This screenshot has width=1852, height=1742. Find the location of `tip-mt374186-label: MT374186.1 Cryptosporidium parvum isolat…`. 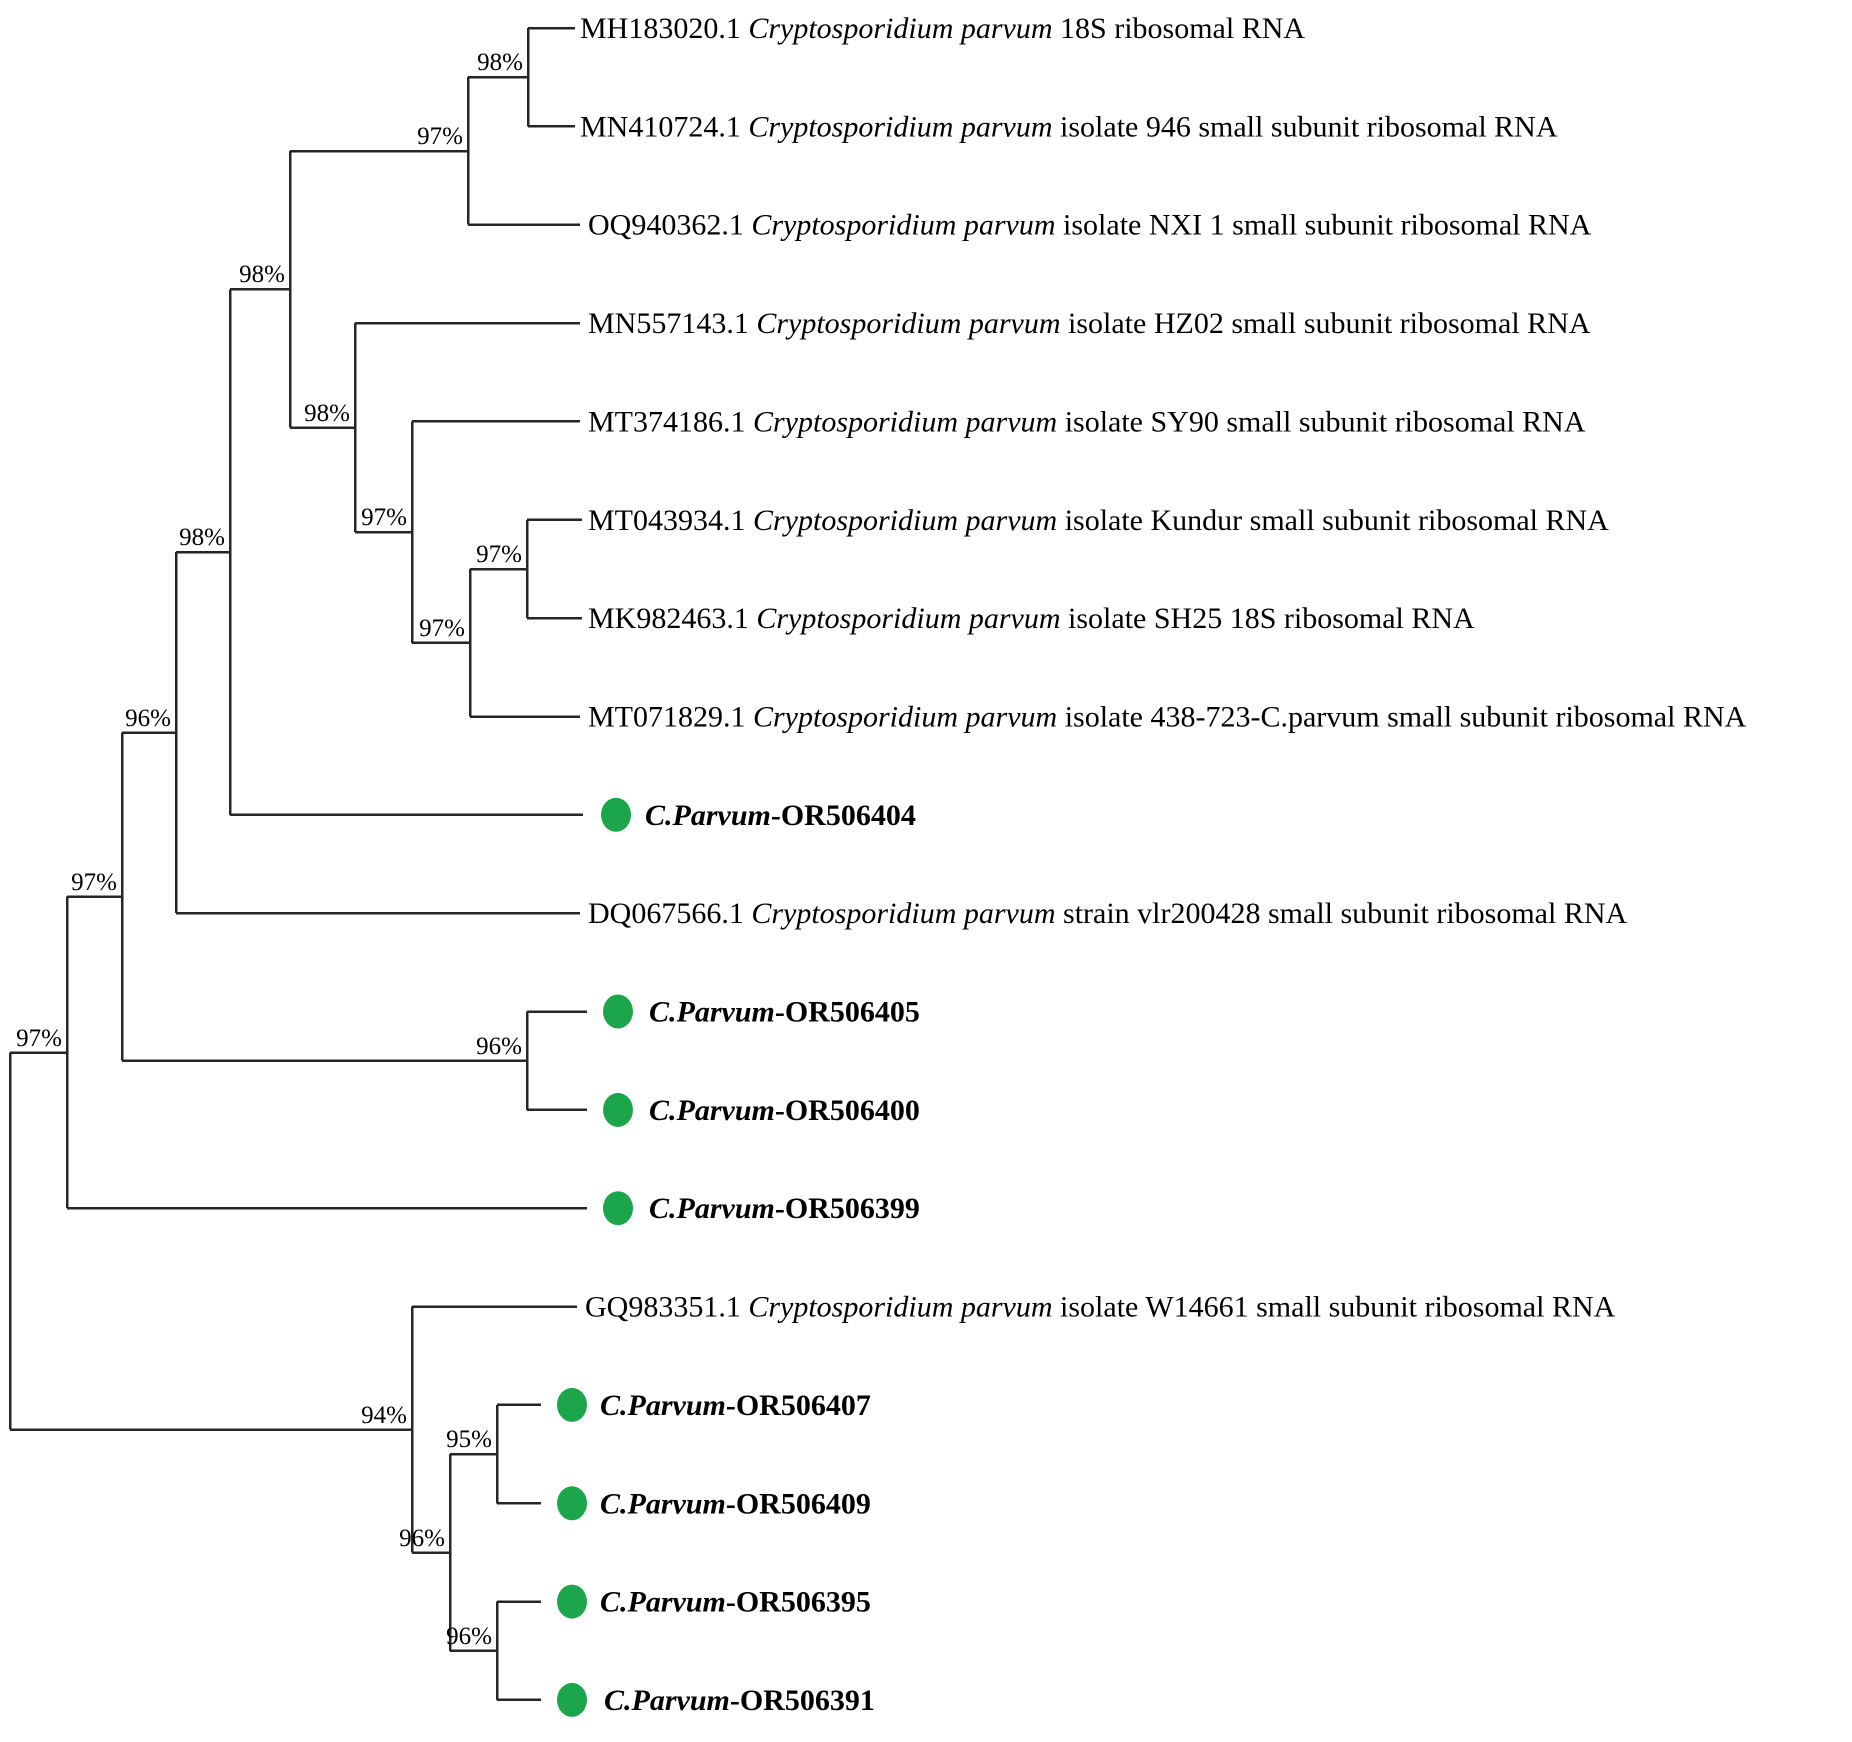

tip-mt374186-label: MT374186.1 Cryptosporidium parvum isolat… is located at coordinates (1087, 421).